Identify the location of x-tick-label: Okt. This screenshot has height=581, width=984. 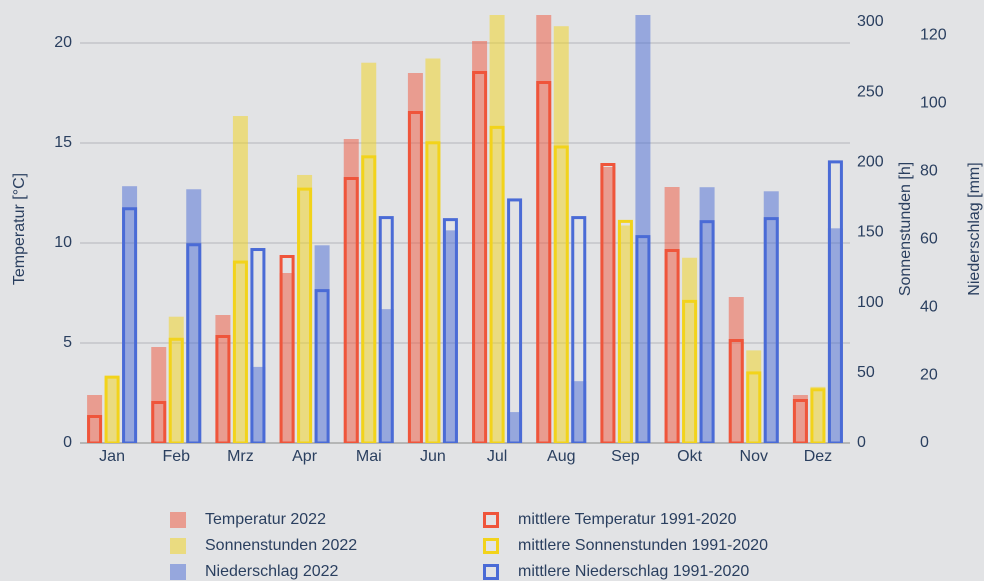
(689, 456).